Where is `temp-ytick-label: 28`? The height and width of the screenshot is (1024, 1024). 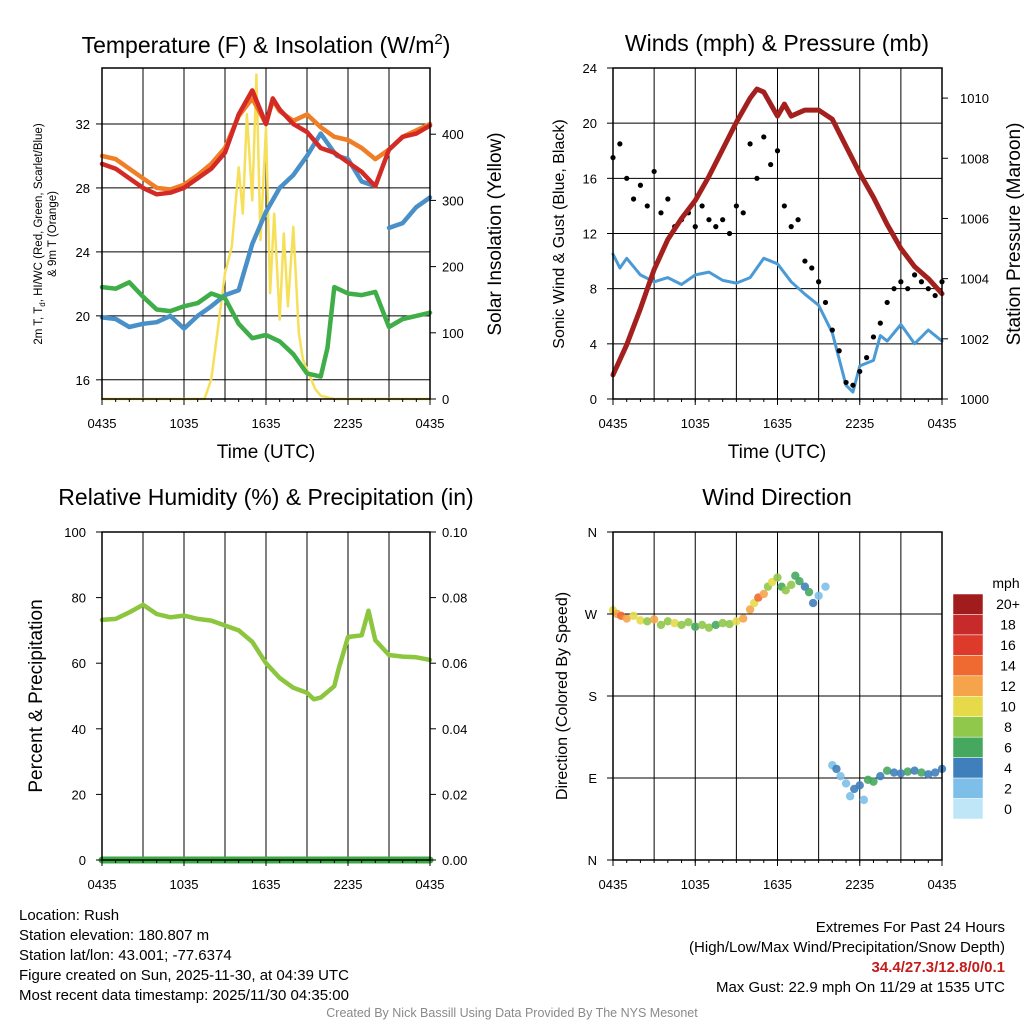 temp-ytick-label: 28 is located at coordinates (83, 188).